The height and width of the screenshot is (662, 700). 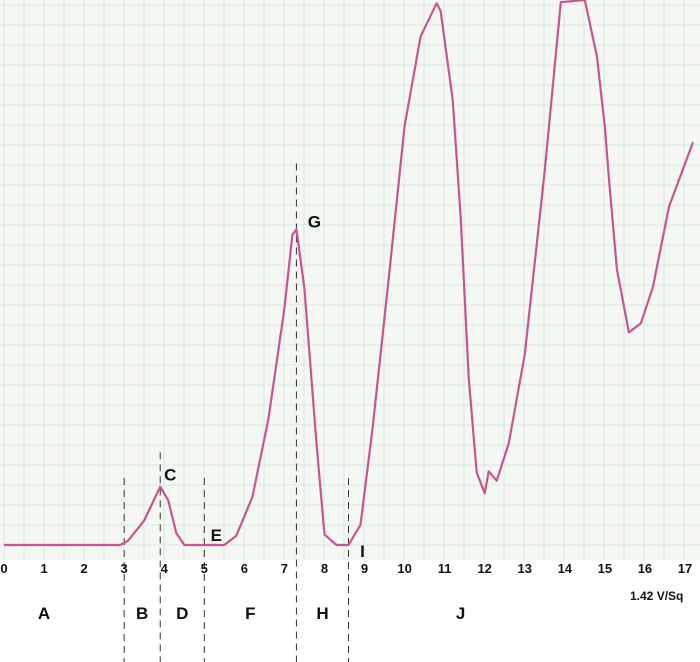 I want to click on region-label-j: J, so click(x=460, y=613).